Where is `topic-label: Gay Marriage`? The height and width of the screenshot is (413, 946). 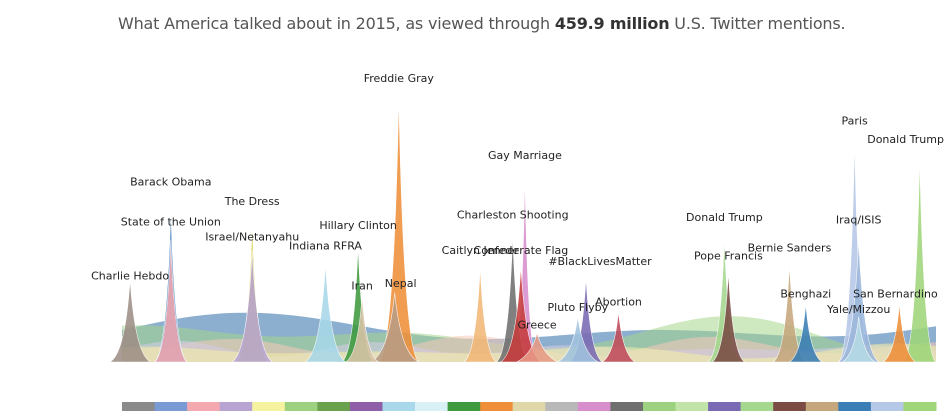
topic-label: Gay Marriage is located at coordinates (525, 155).